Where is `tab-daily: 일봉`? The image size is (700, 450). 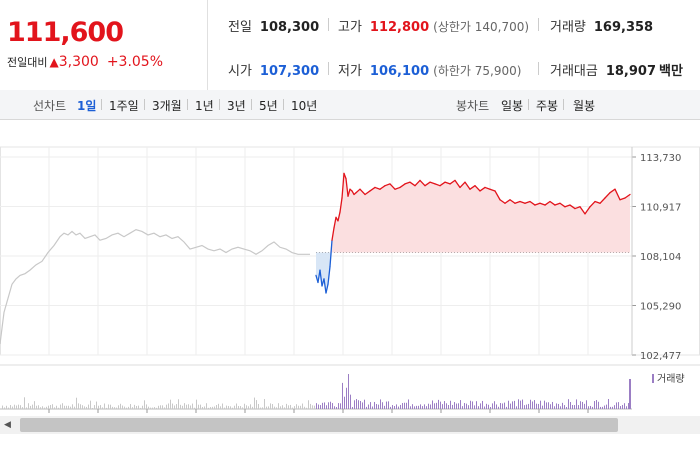 tab-daily: 일봉 is located at coordinates (512, 106).